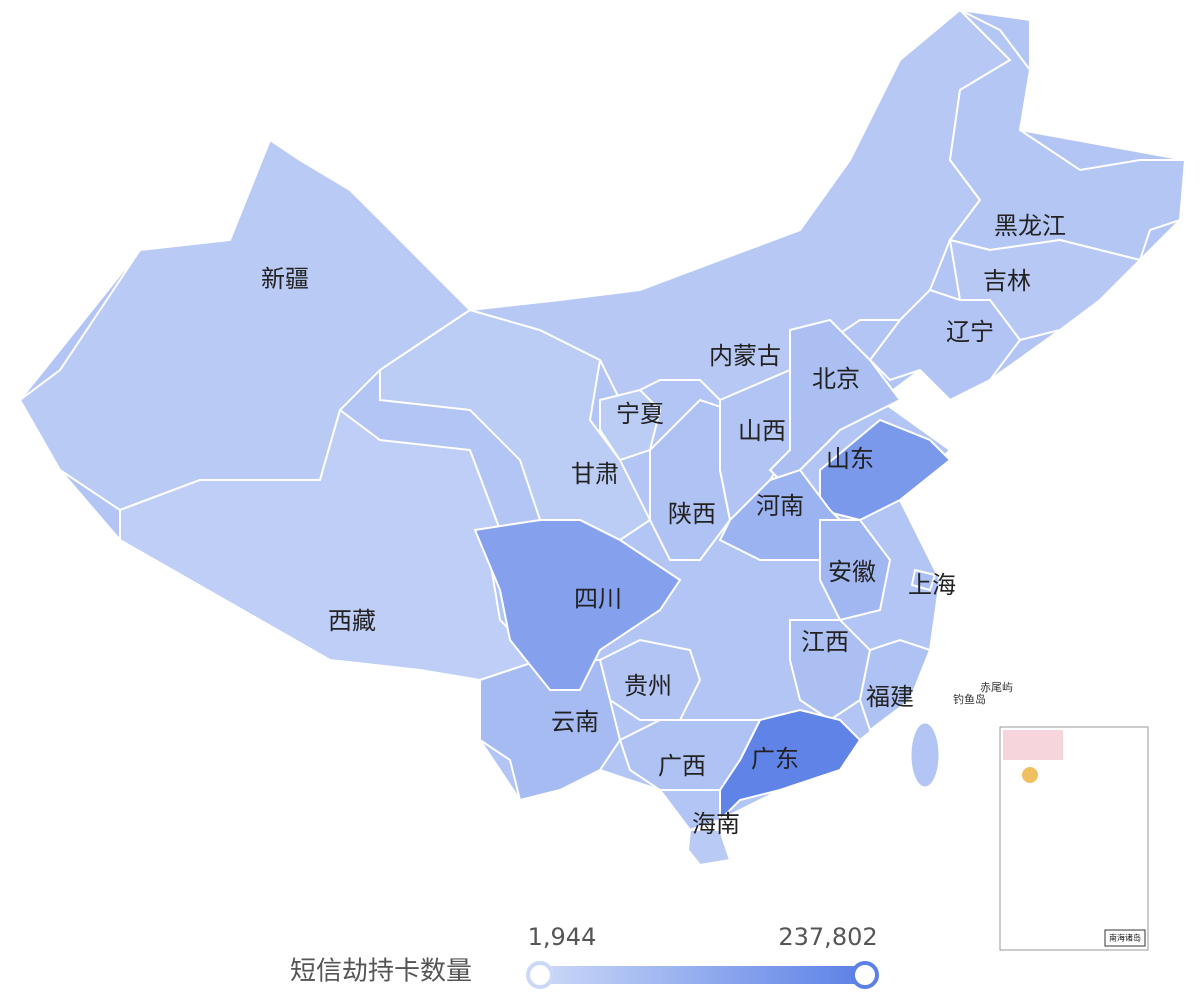  Describe the element at coordinates (1125, 938) in the screenshot. I see `inset-title: 南海诸岛` at that location.